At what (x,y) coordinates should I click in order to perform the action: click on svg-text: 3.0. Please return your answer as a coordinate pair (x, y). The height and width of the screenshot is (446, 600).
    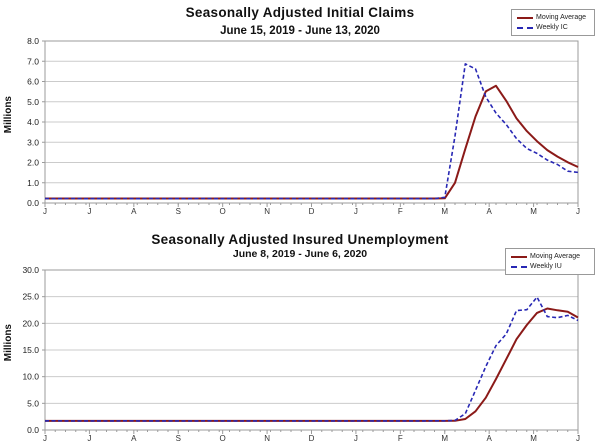
    Looking at the image, I should click on (33, 142).